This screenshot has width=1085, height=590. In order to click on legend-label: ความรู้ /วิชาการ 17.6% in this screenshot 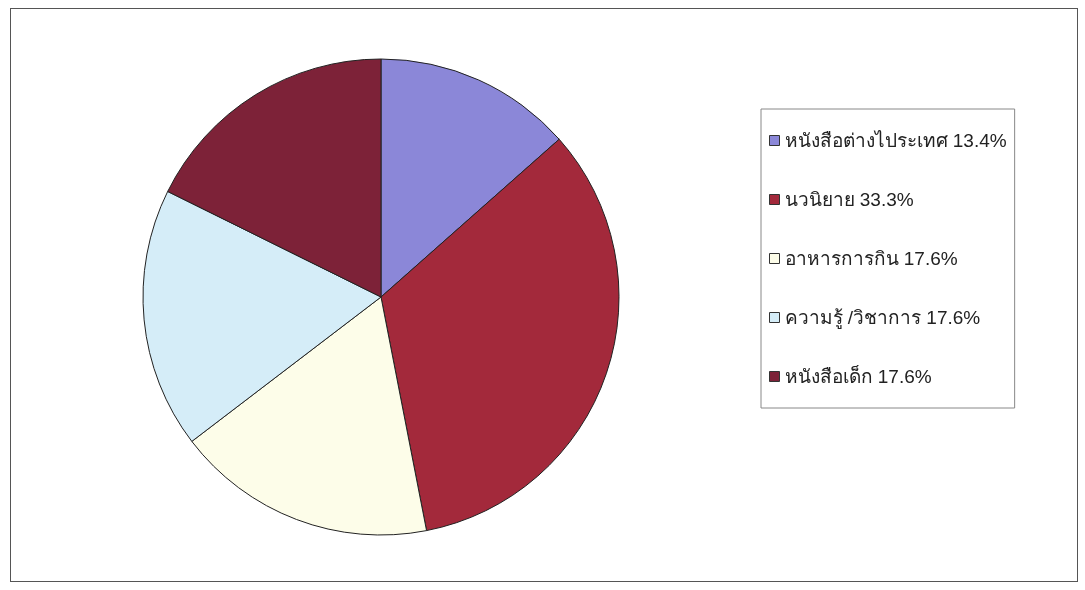, I will do `click(882, 318)`.